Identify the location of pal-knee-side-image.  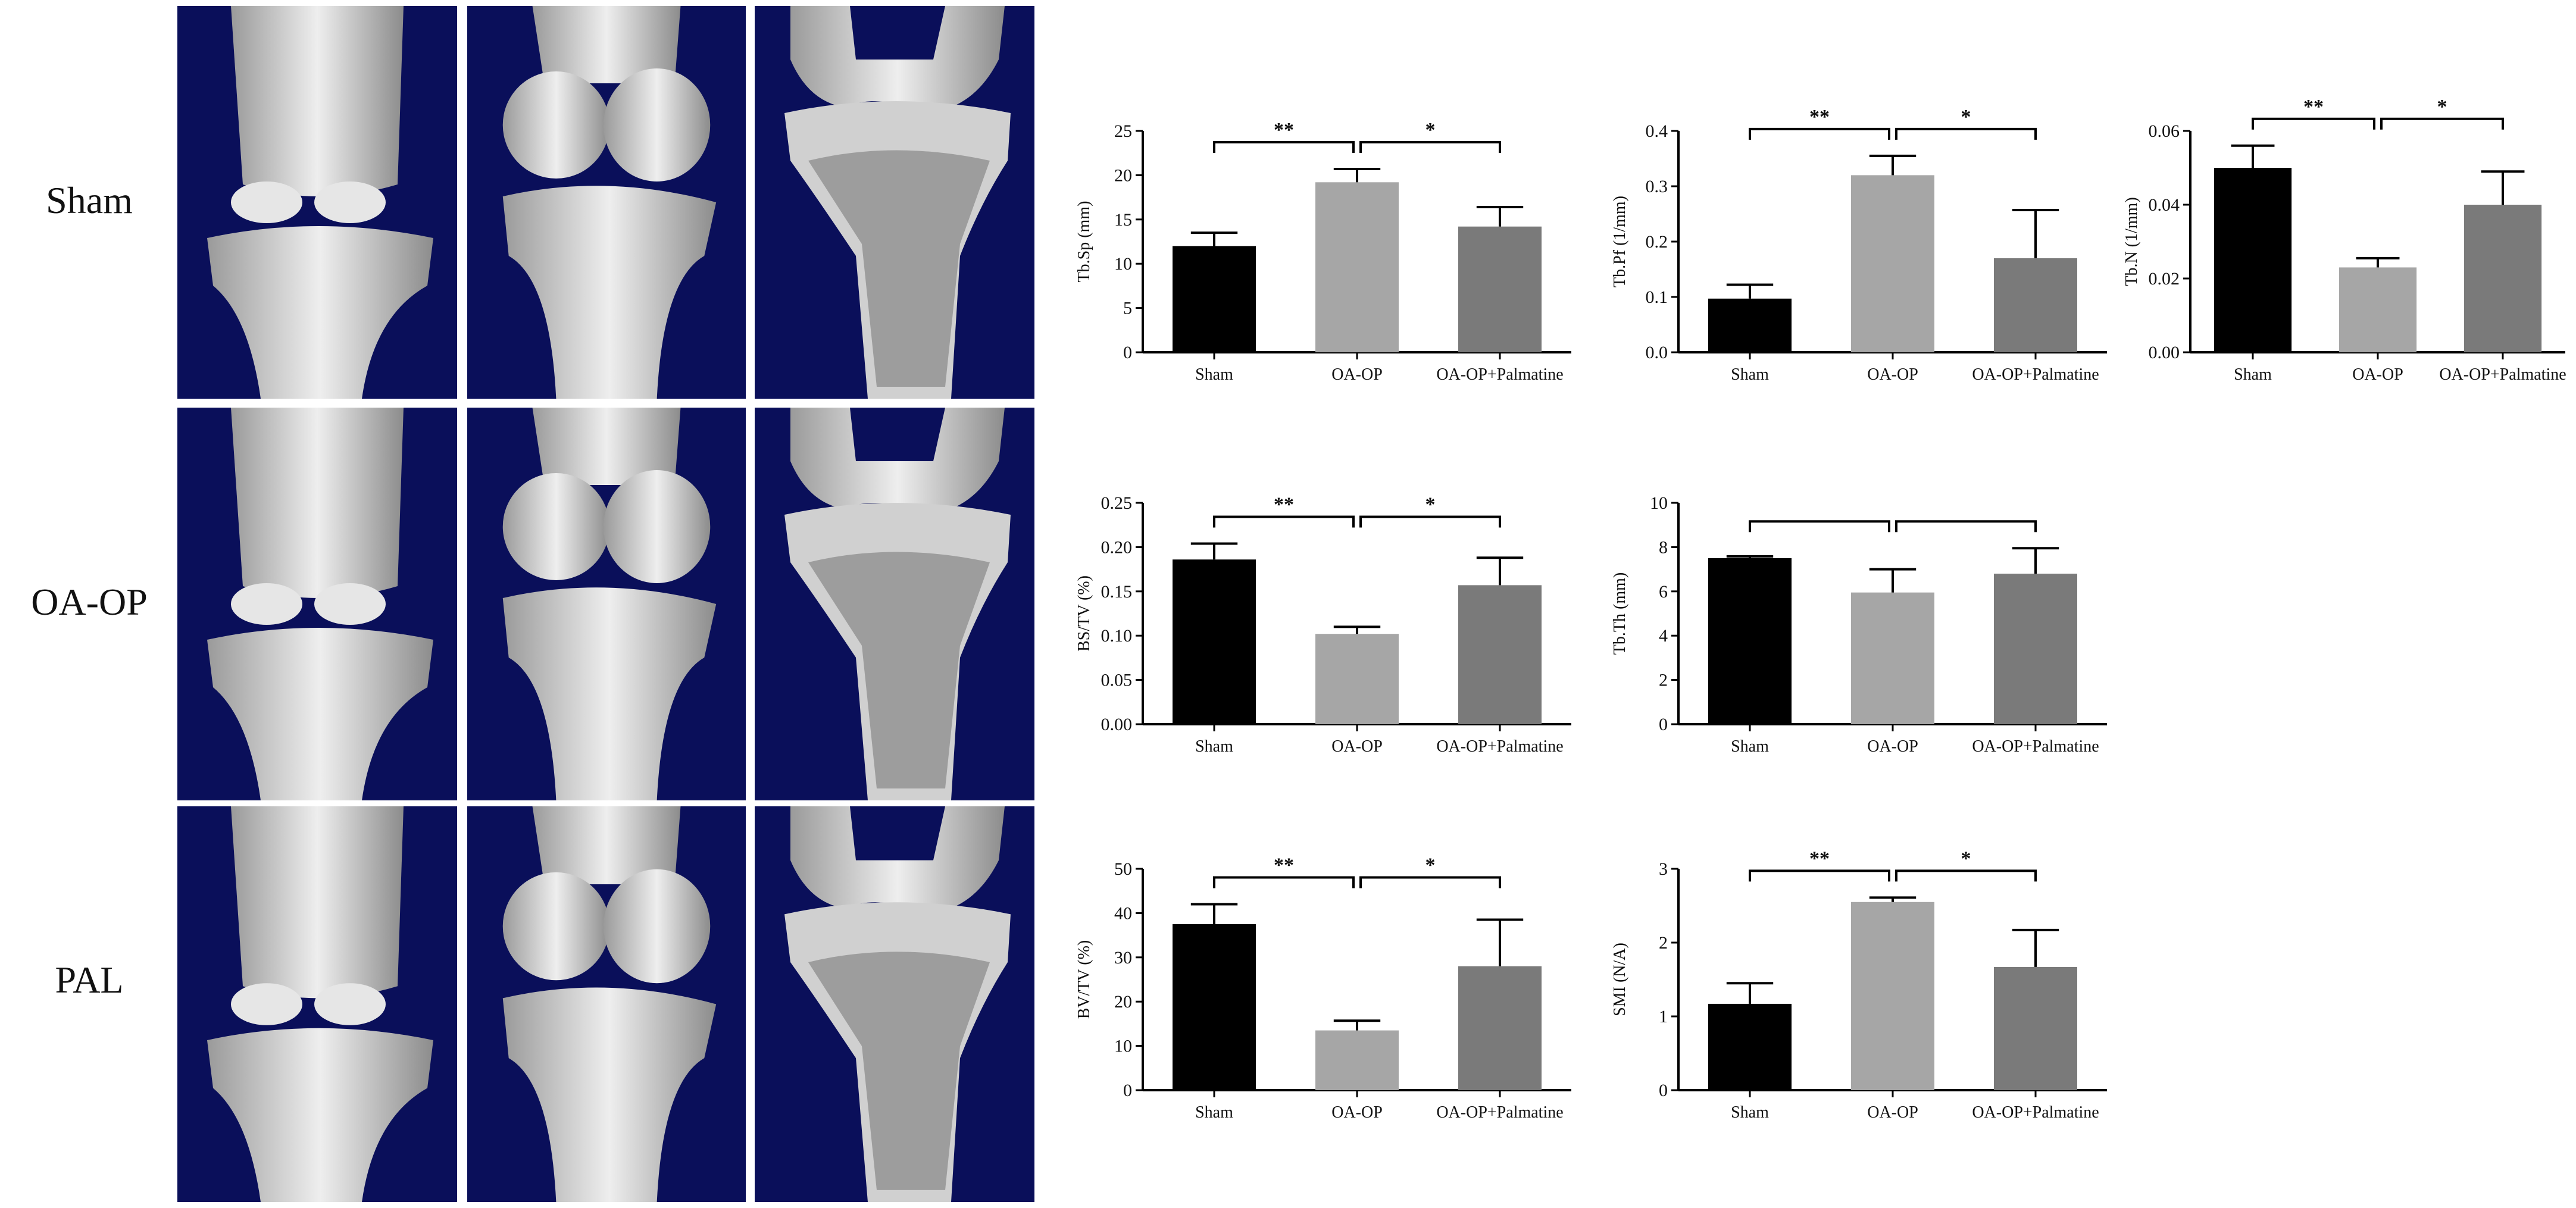
(606, 1004).